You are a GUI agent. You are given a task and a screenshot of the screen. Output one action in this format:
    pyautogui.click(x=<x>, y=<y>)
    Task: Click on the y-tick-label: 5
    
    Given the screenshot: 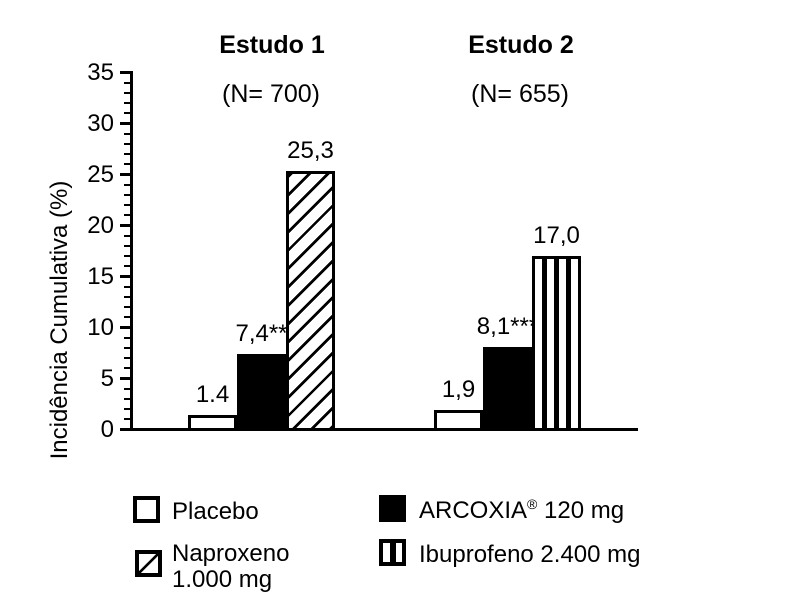 What is the action you would take?
    pyautogui.click(x=107, y=378)
    